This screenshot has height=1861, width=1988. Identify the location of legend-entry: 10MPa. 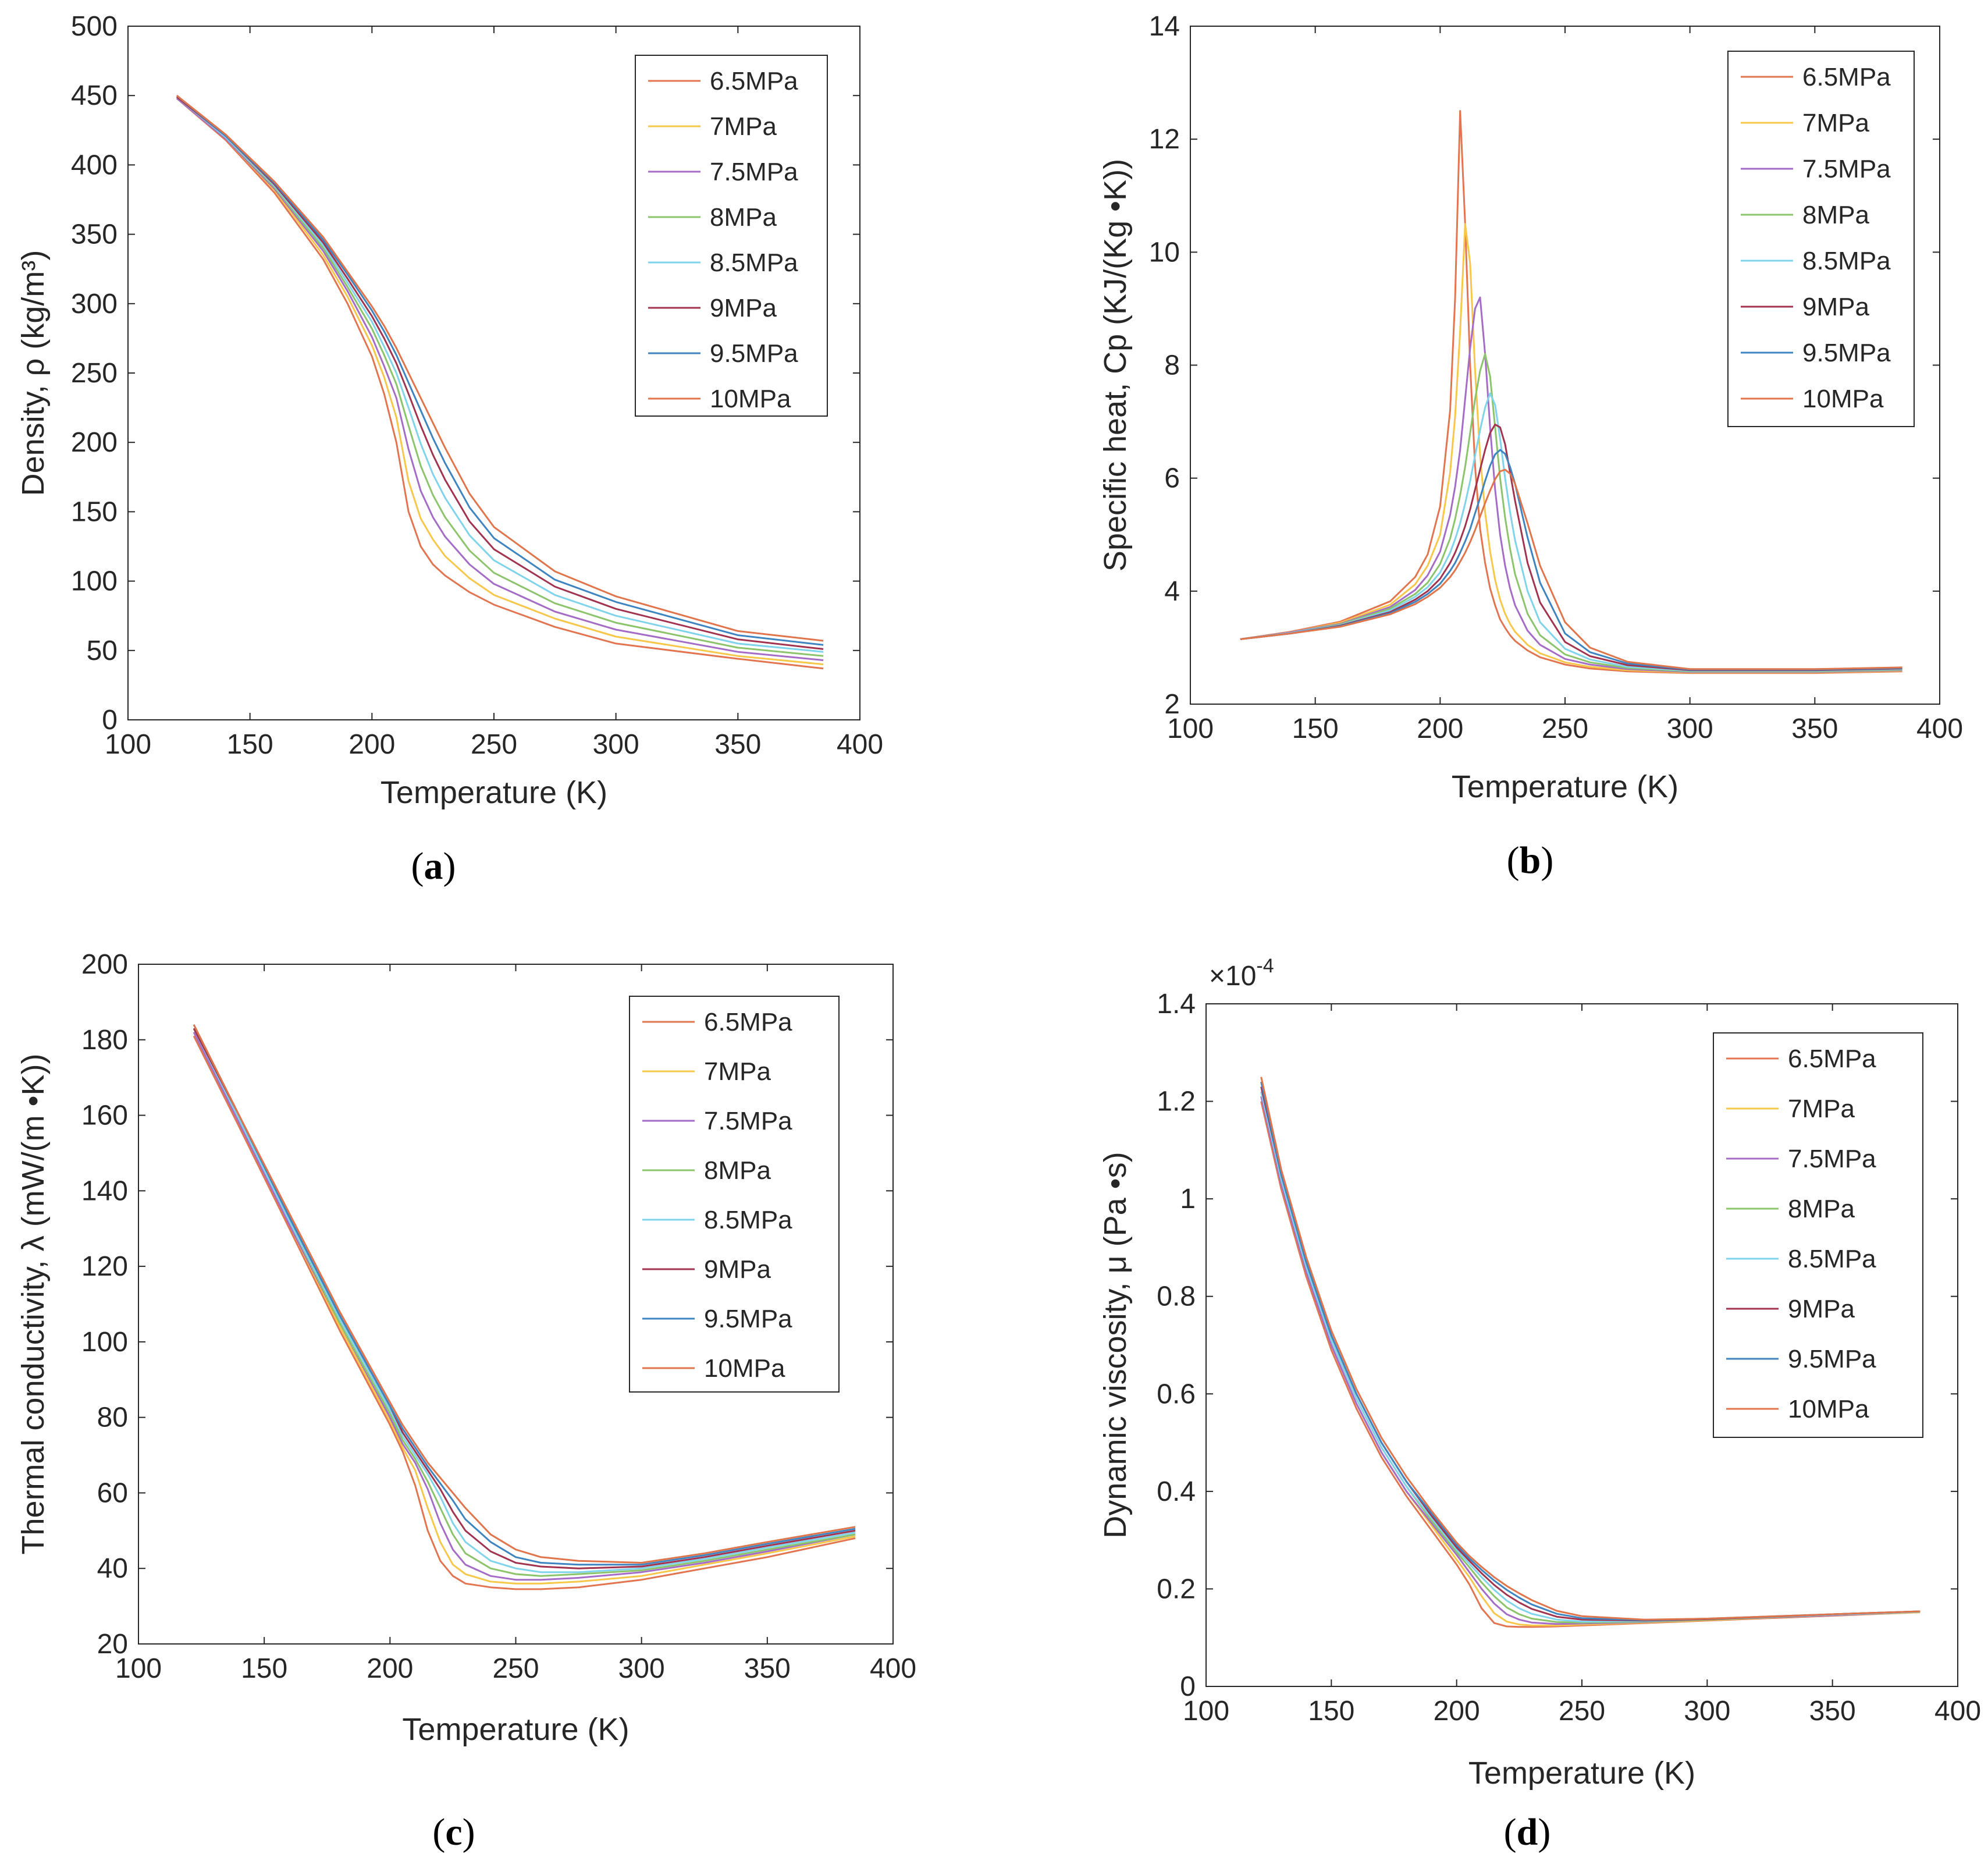
(751, 399).